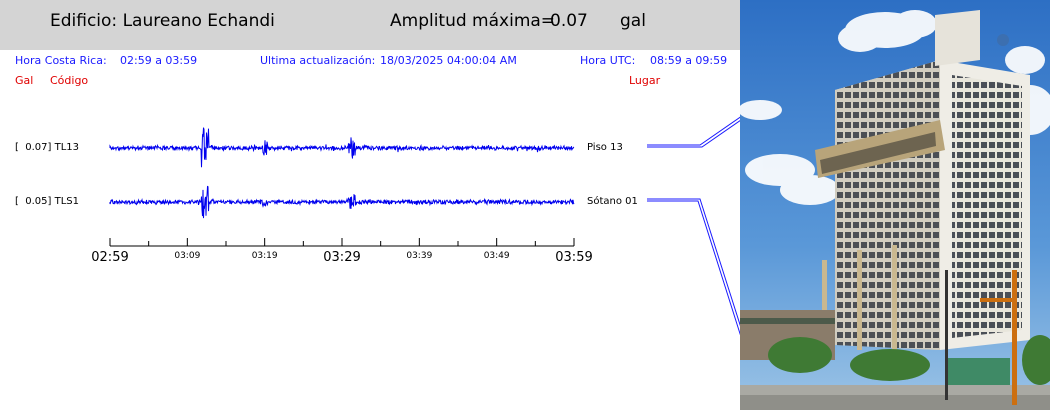 The height and width of the screenshot is (410, 1050). What do you see at coordinates (448, 60) in the screenshot?
I see `update-value: 18/03/2025 04:00:04 AM` at bounding box center [448, 60].